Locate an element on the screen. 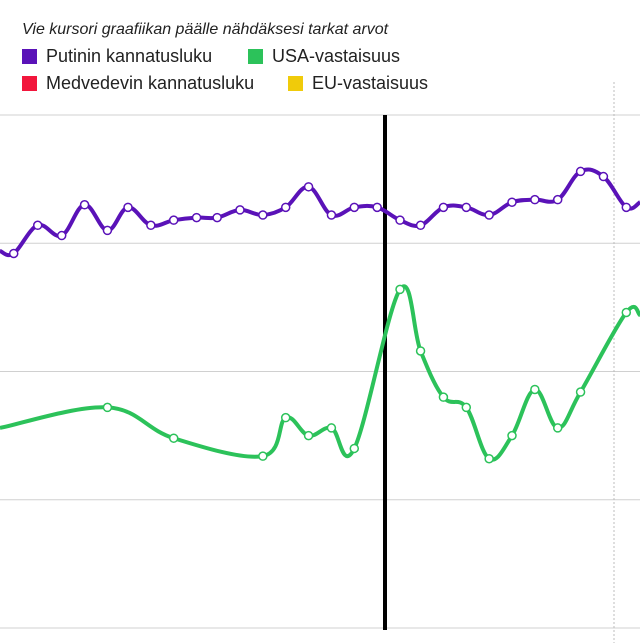 The image size is (640, 643). legend-label: EU-vastaisuus is located at coordinates (370, 83).